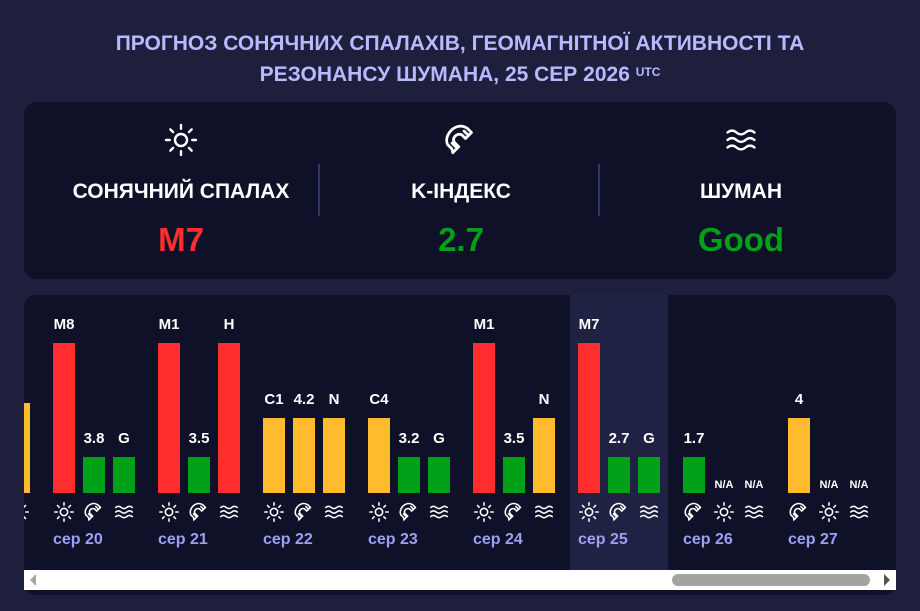  Describe the element at coordinates (379, 399) in the screenshot. I see `bar-label: C4` at that location.